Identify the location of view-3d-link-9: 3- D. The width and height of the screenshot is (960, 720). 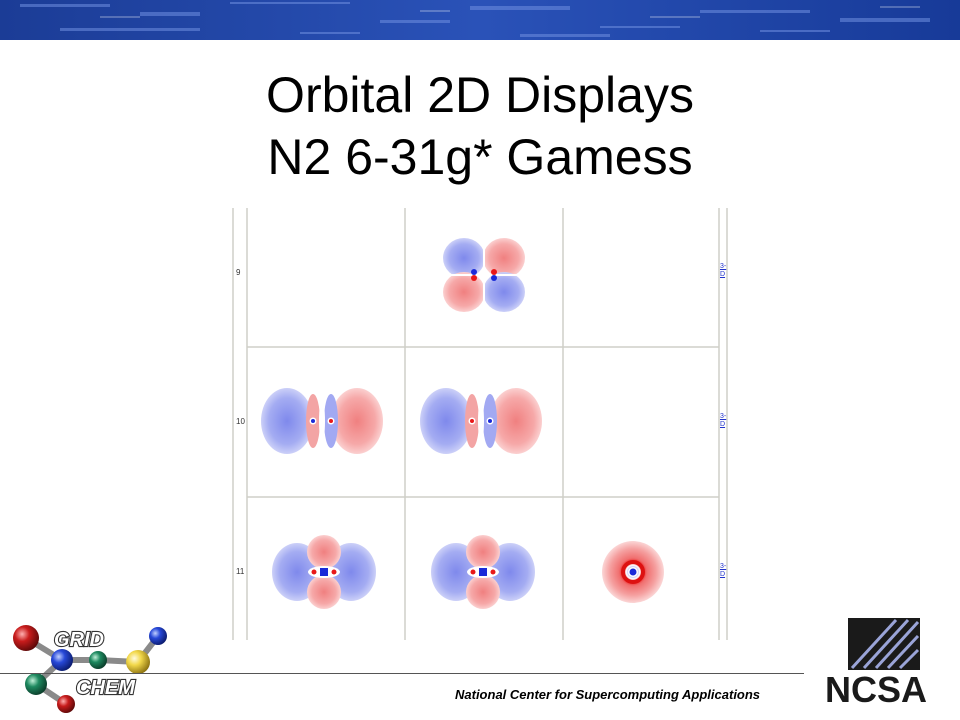
(723, 271).